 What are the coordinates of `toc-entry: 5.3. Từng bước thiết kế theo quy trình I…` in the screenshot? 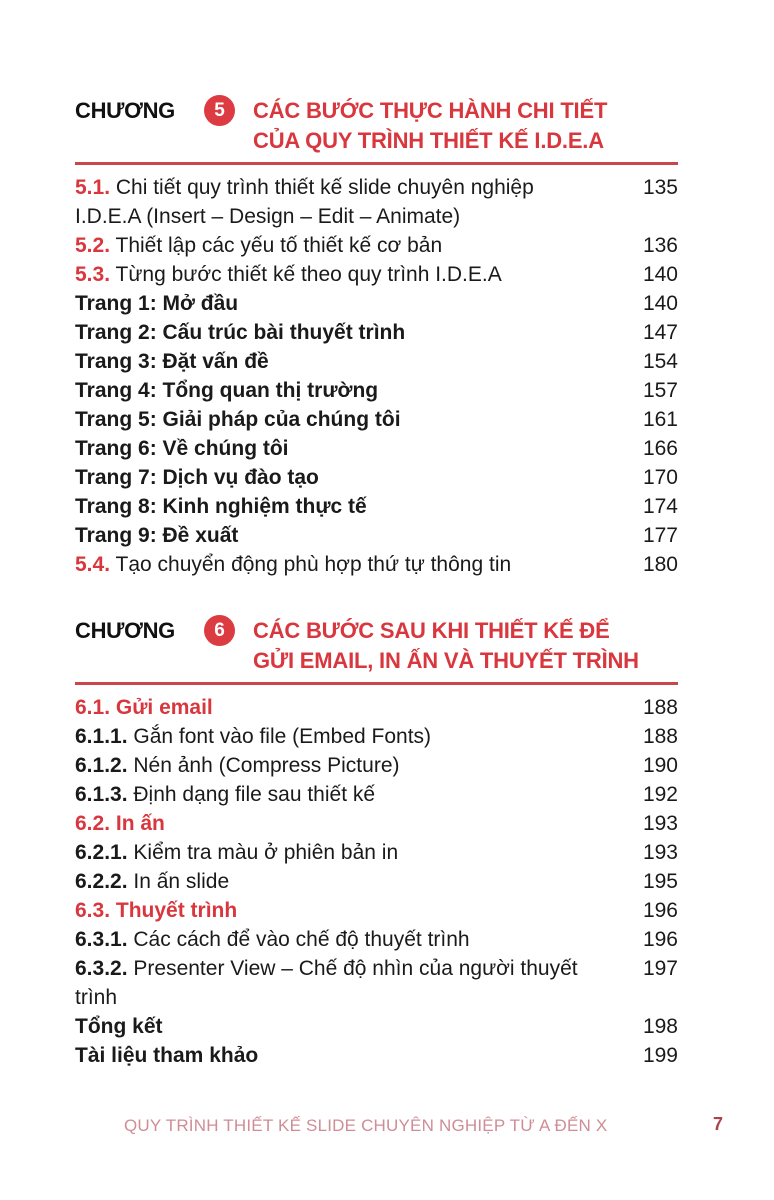 It's located at (376, 274).